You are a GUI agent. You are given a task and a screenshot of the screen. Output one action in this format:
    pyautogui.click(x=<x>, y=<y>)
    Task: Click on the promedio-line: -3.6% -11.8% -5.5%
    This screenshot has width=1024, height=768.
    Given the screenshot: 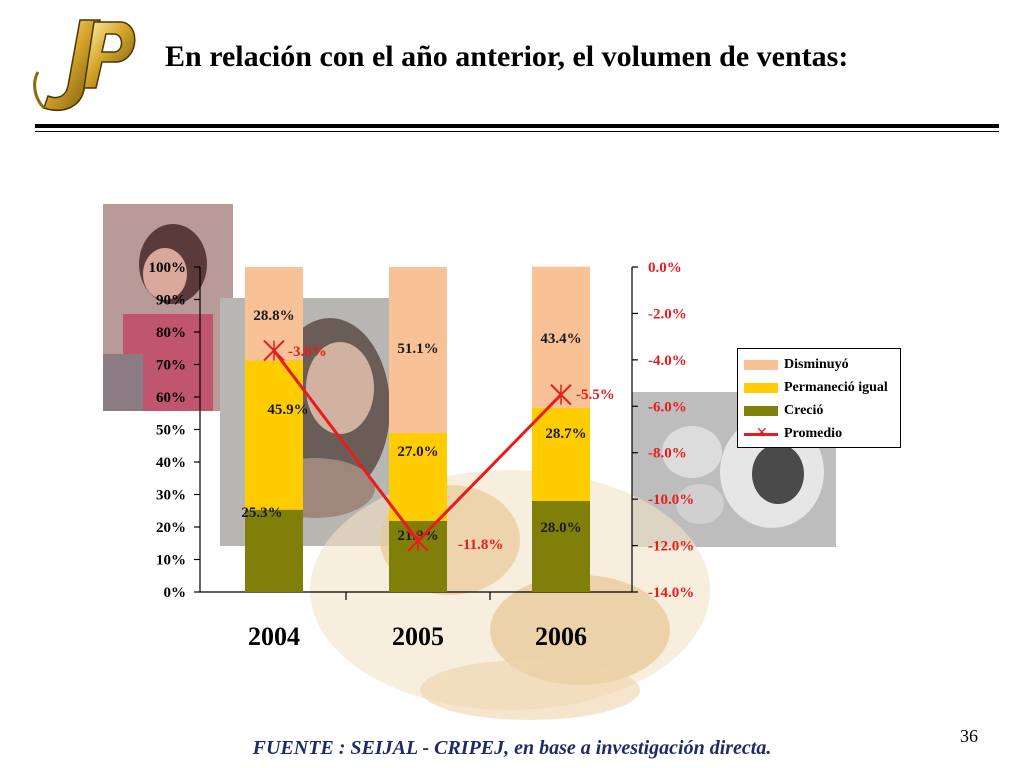 What is the action you would take?
    pyautogui.click(x=439, y=446)
    